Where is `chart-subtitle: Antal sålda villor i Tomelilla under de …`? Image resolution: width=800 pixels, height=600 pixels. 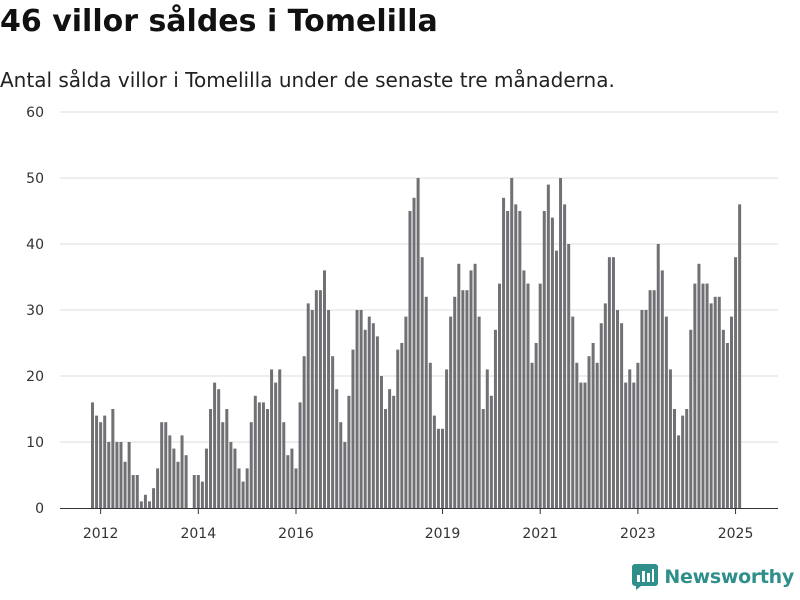 chart-subtitle: Antal sålda villor i Tomelilla under de … is located at coordinates (307, 80).